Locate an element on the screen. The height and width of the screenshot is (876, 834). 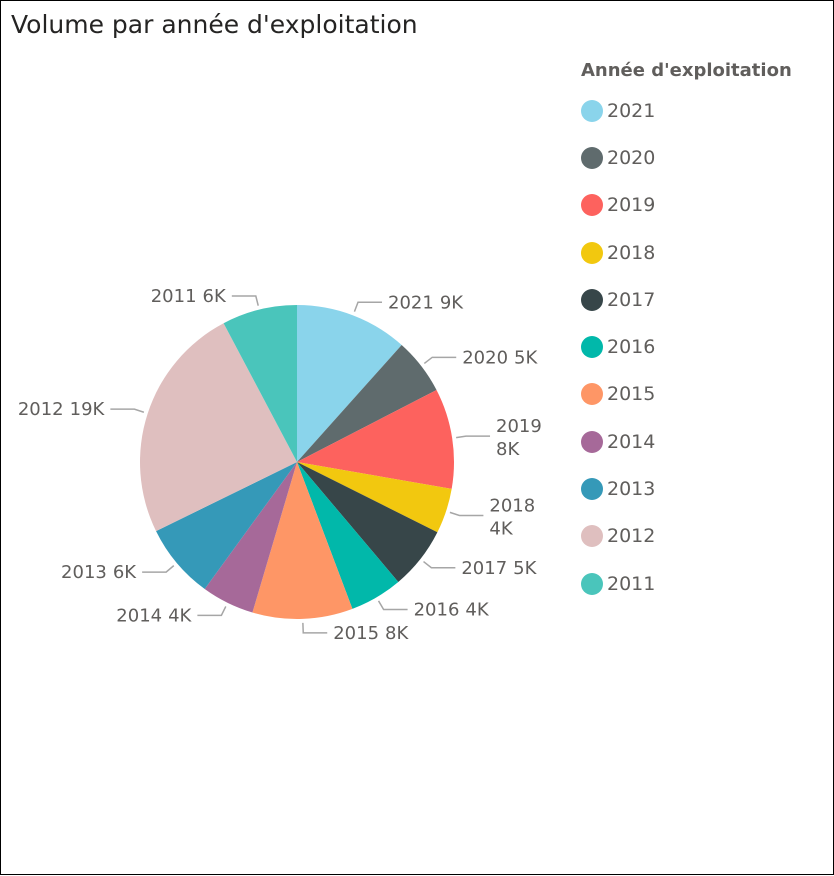
pie-slice-2012 is located at coordinates (218, 427).